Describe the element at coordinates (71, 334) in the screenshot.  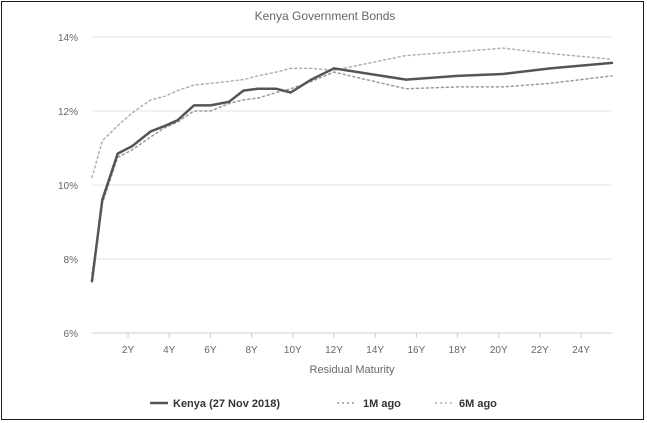
I see `y-tick-label: 6%` at that location.